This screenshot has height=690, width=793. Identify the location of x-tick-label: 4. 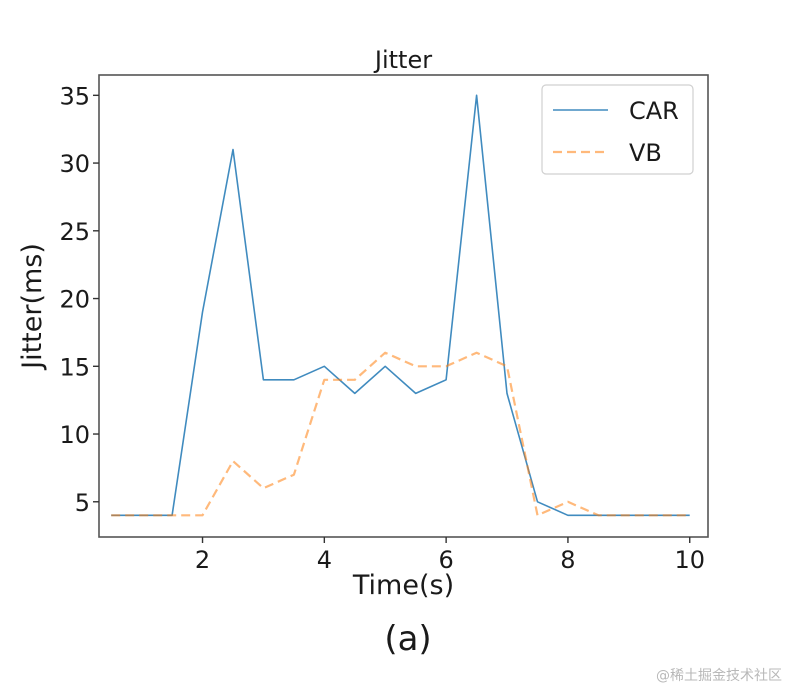
(324, 560).